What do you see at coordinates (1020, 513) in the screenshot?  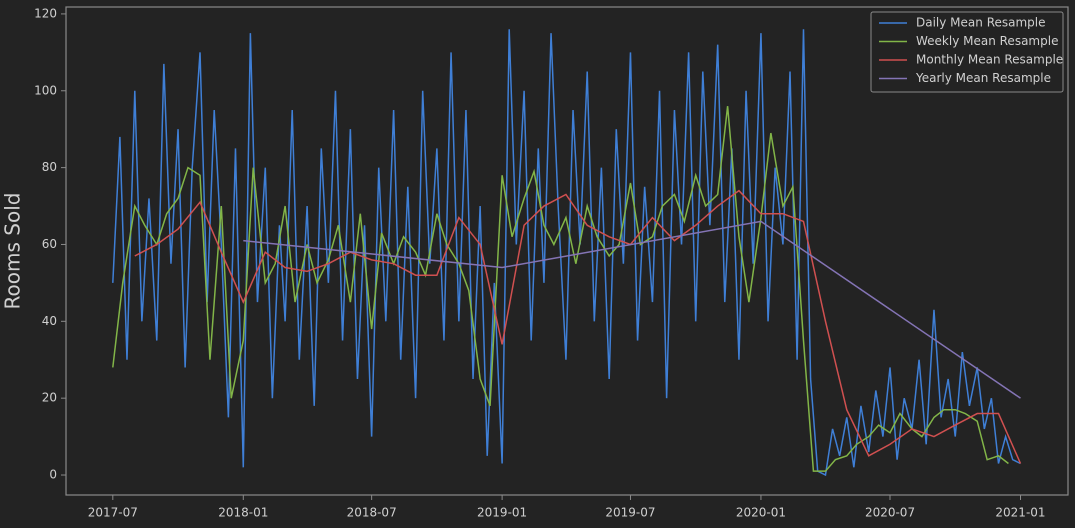 I see `x-tick-label: 2021-01` at bounding box center [1020, 513].